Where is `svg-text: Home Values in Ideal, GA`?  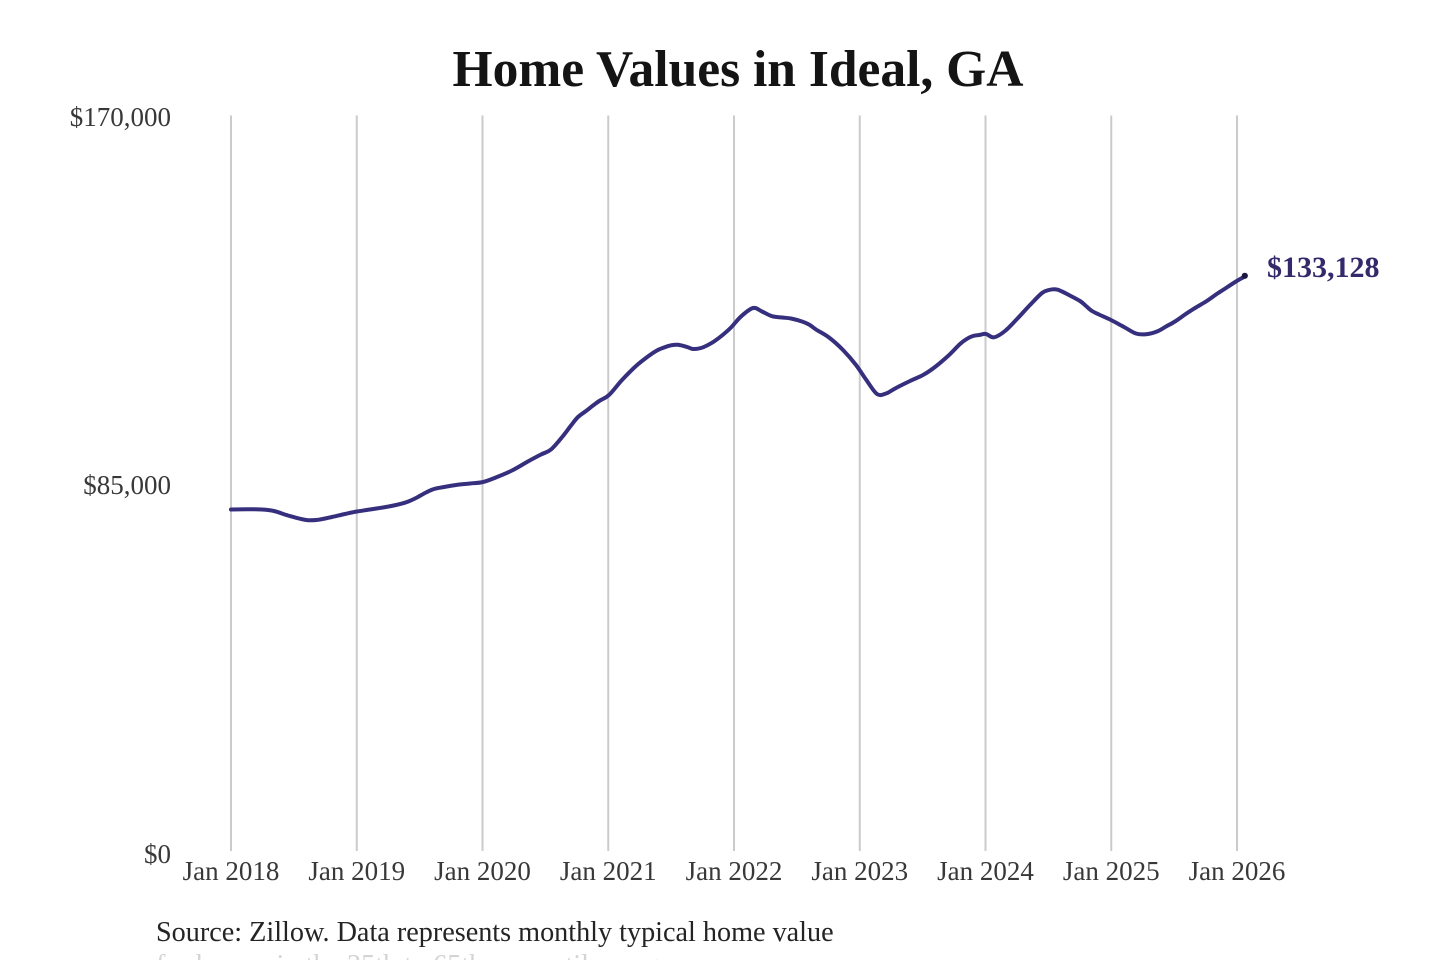
svg-text: Home Values in Ideal, GA is located at coordinates (738, 69).